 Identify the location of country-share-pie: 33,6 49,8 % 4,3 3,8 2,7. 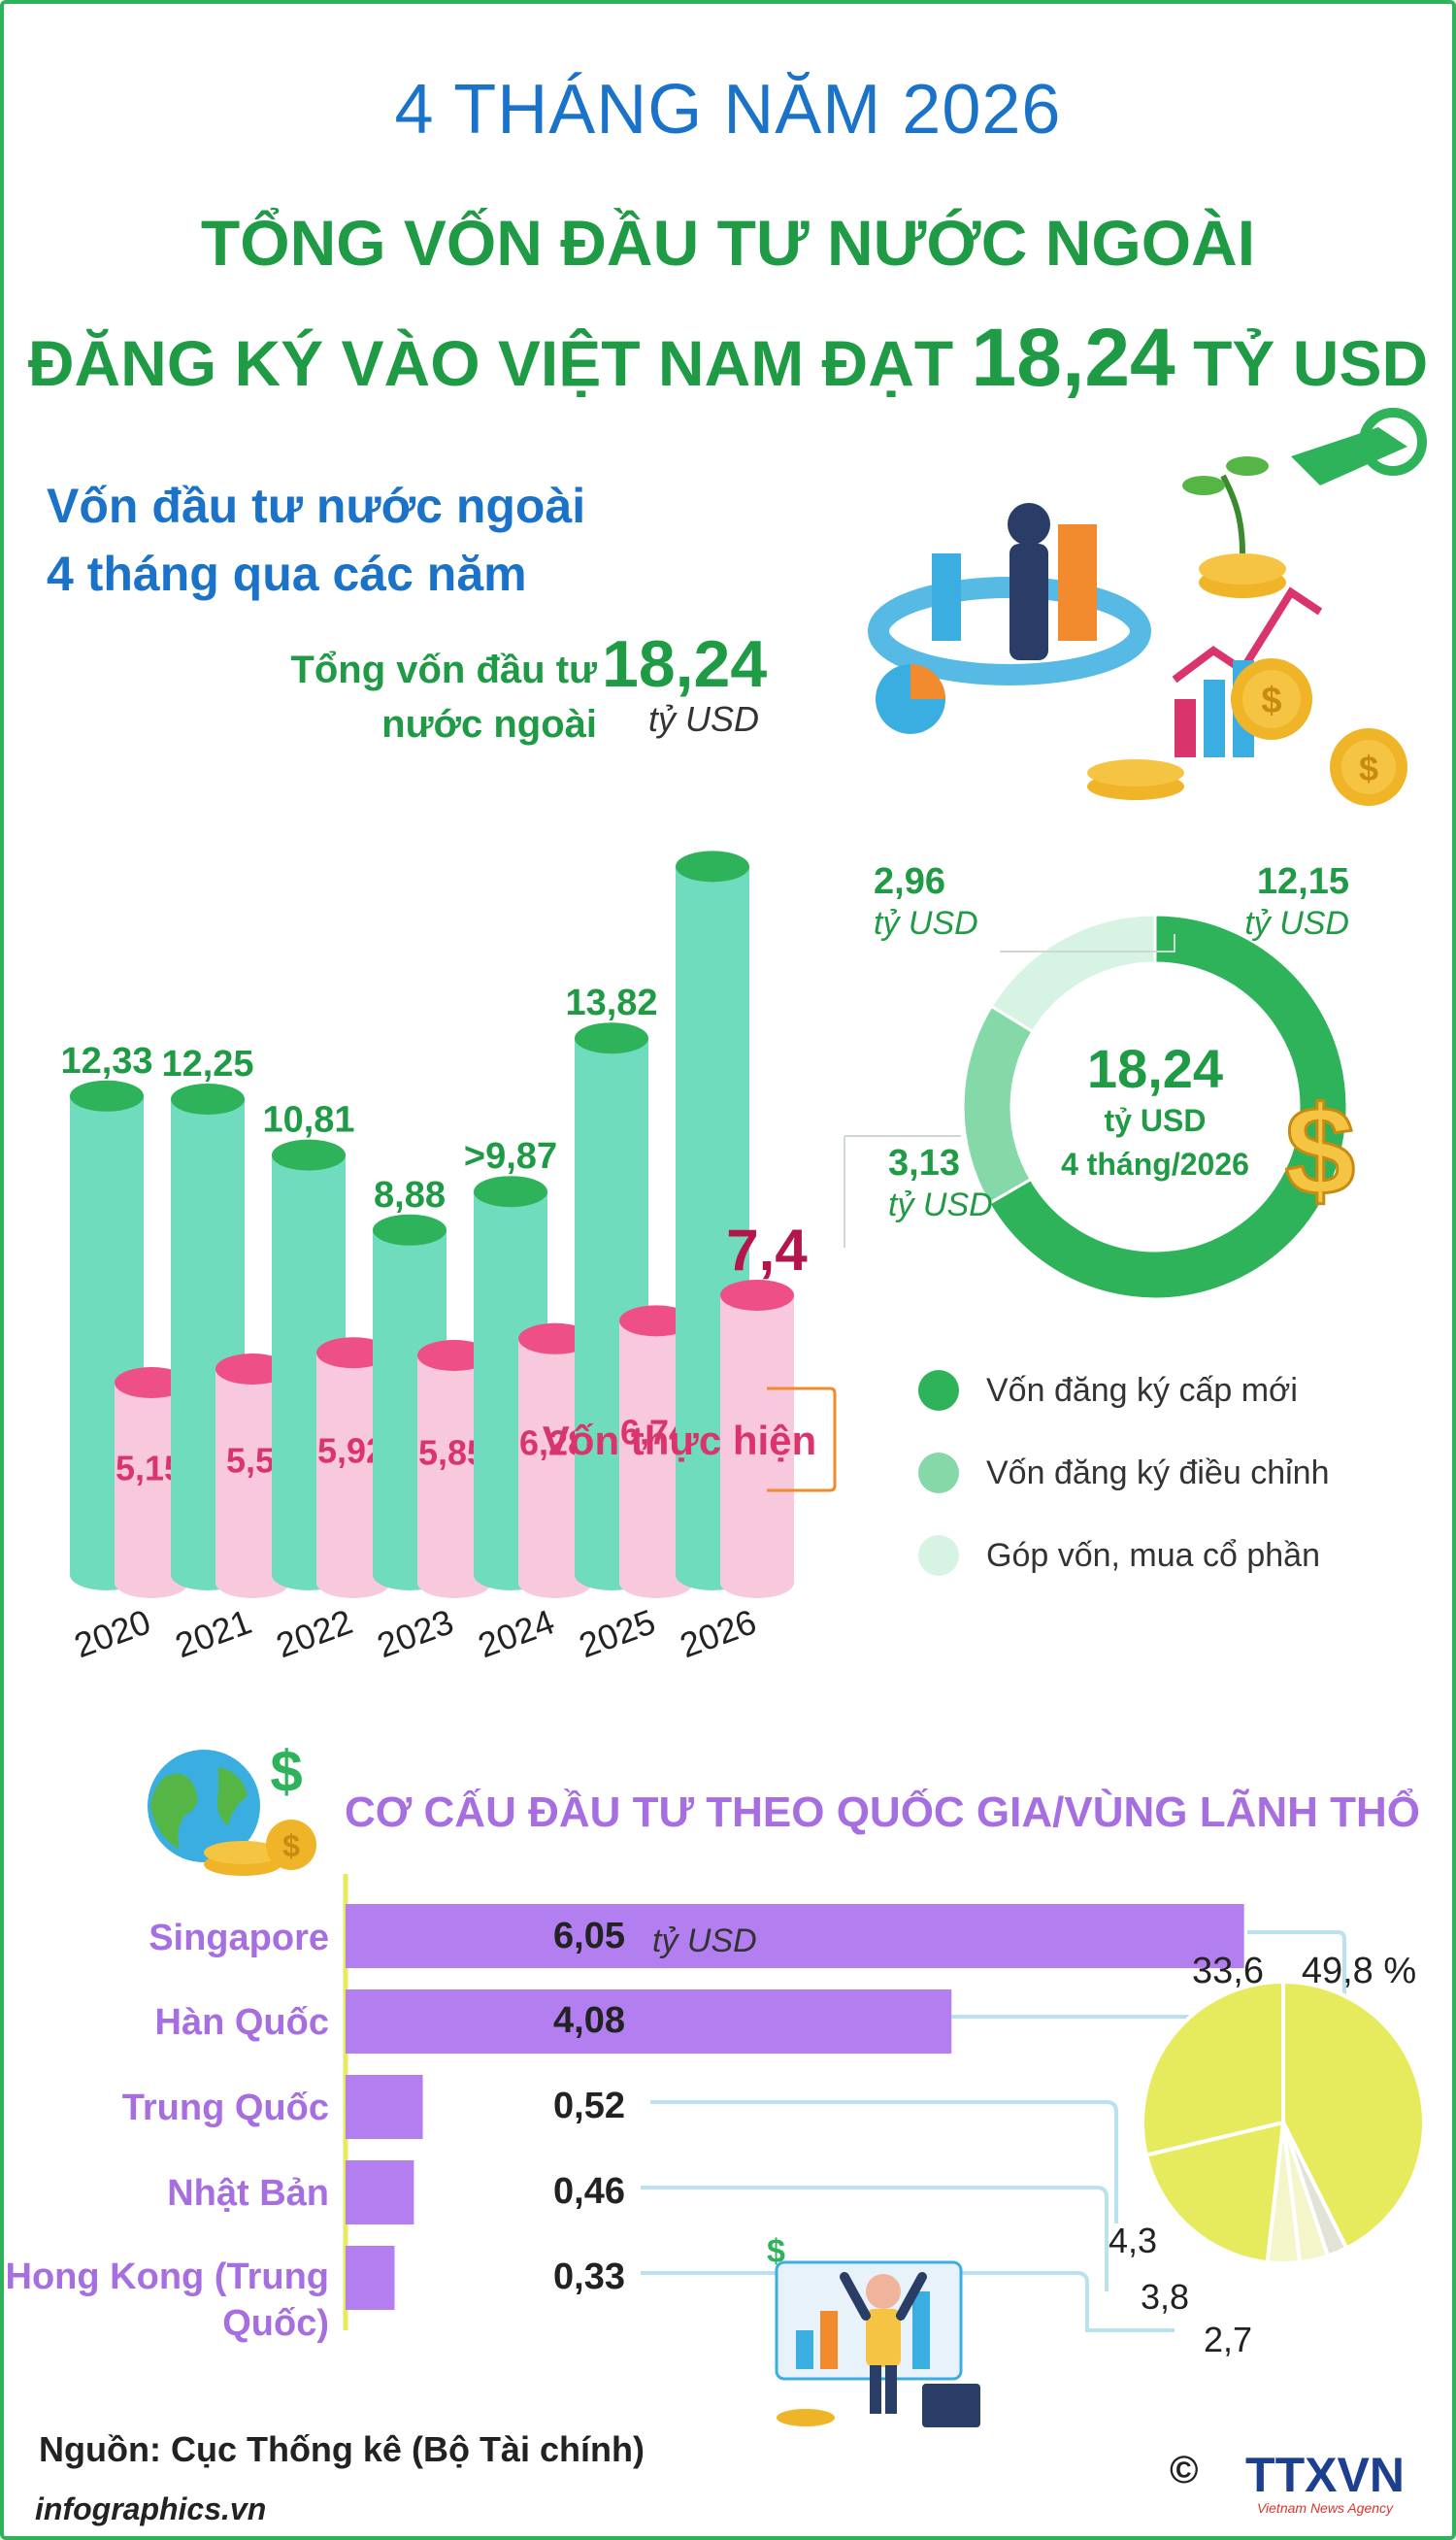
(1033, 2144).